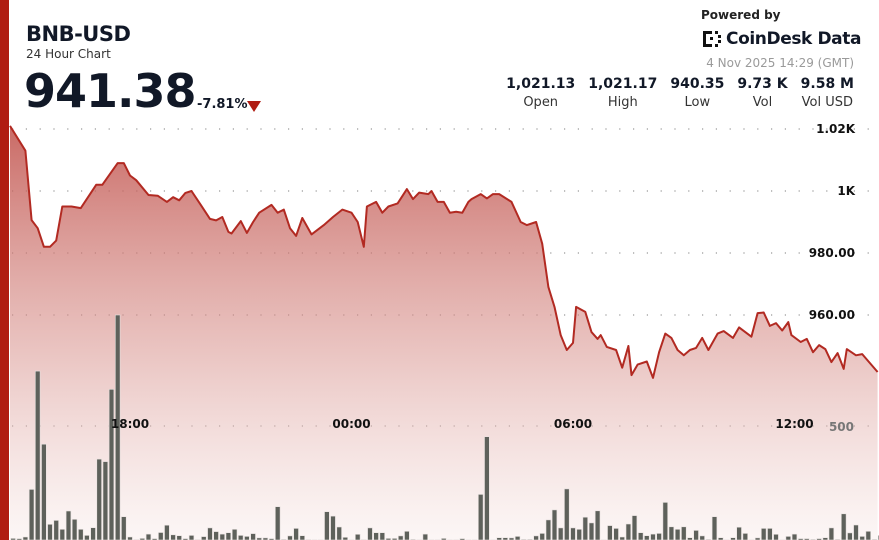 The height and width of the screenshot is (540, 879). Describe the element at coordinates (741, 15) in the screenshot. I see `powered-by: Powered by` at that location.